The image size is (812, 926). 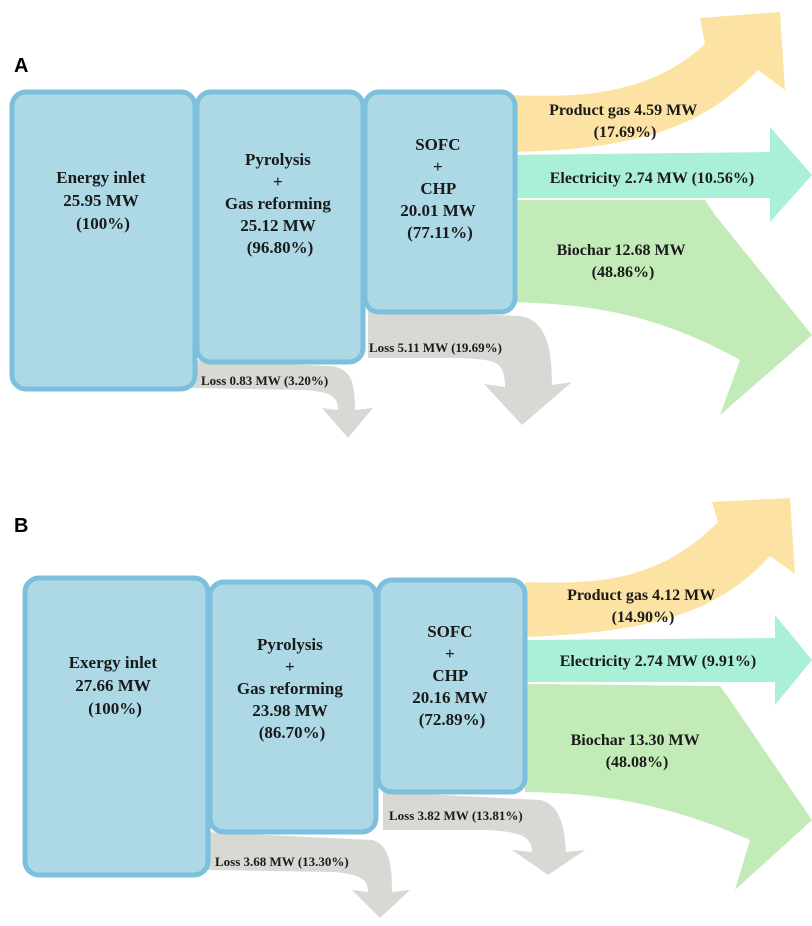 I want to click on panel-a-inlet-box, so click(x=103, y=240).